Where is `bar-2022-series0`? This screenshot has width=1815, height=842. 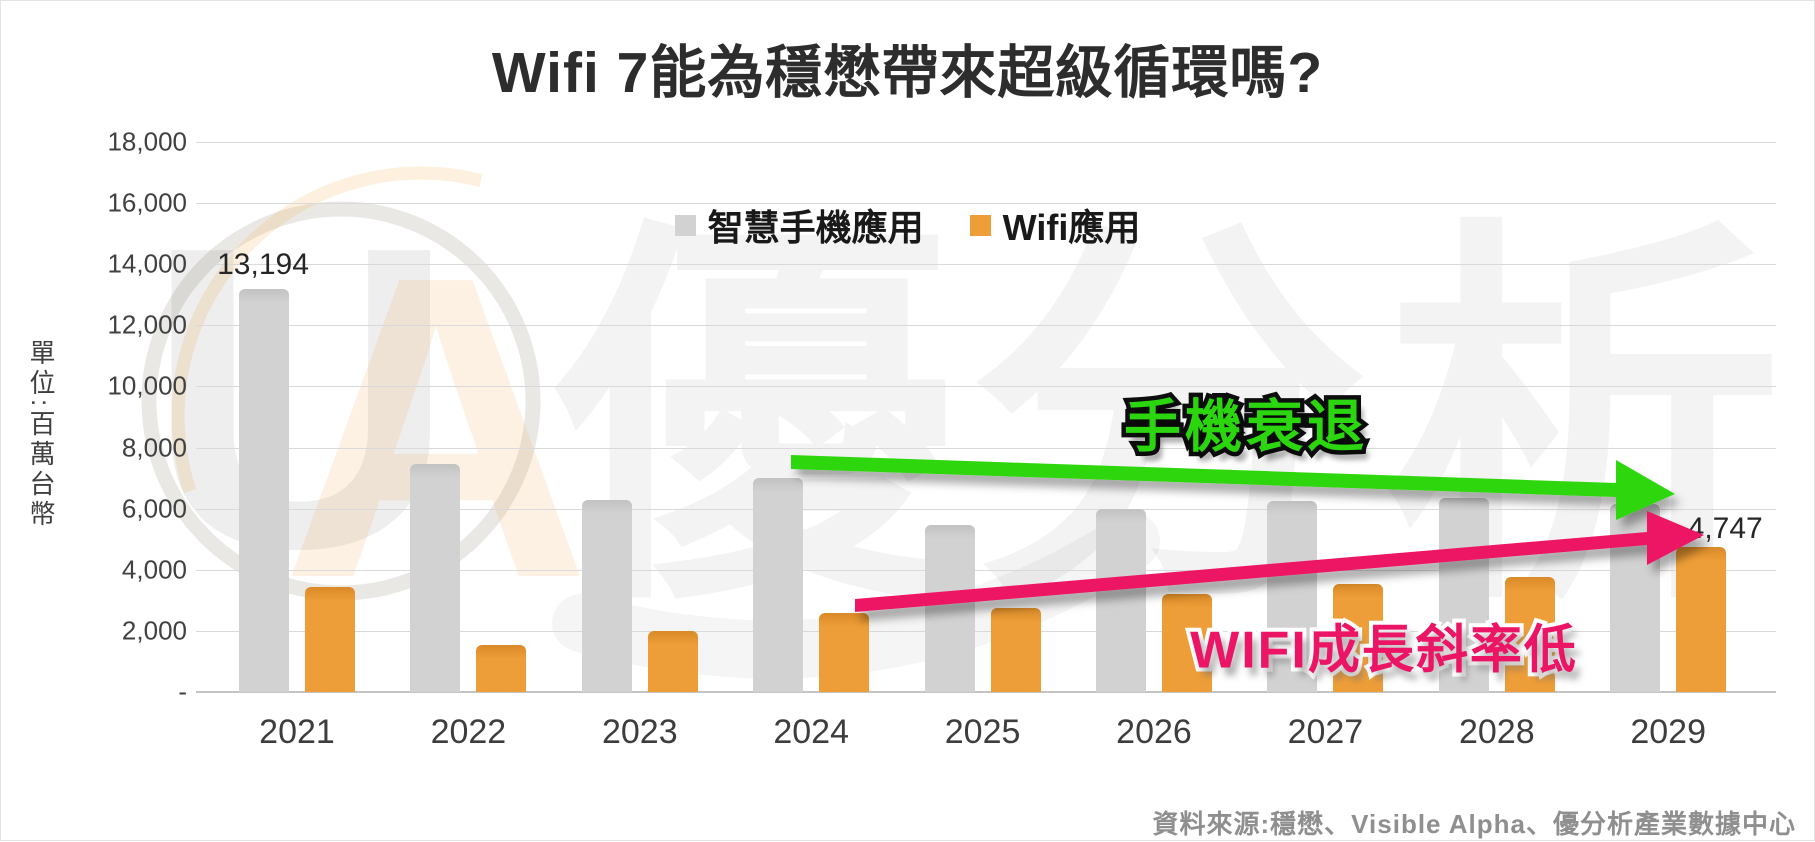 bar-2022-series0 is located at coordinates (435, 578).